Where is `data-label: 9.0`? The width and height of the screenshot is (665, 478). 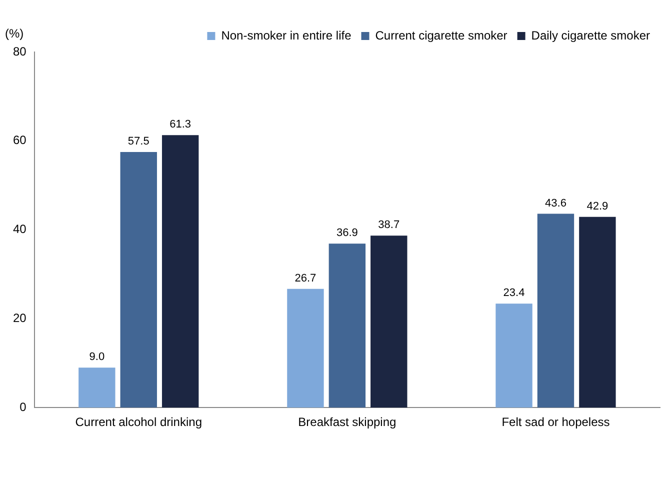
data-label: 9.0 is located at coordinates (97, 357).